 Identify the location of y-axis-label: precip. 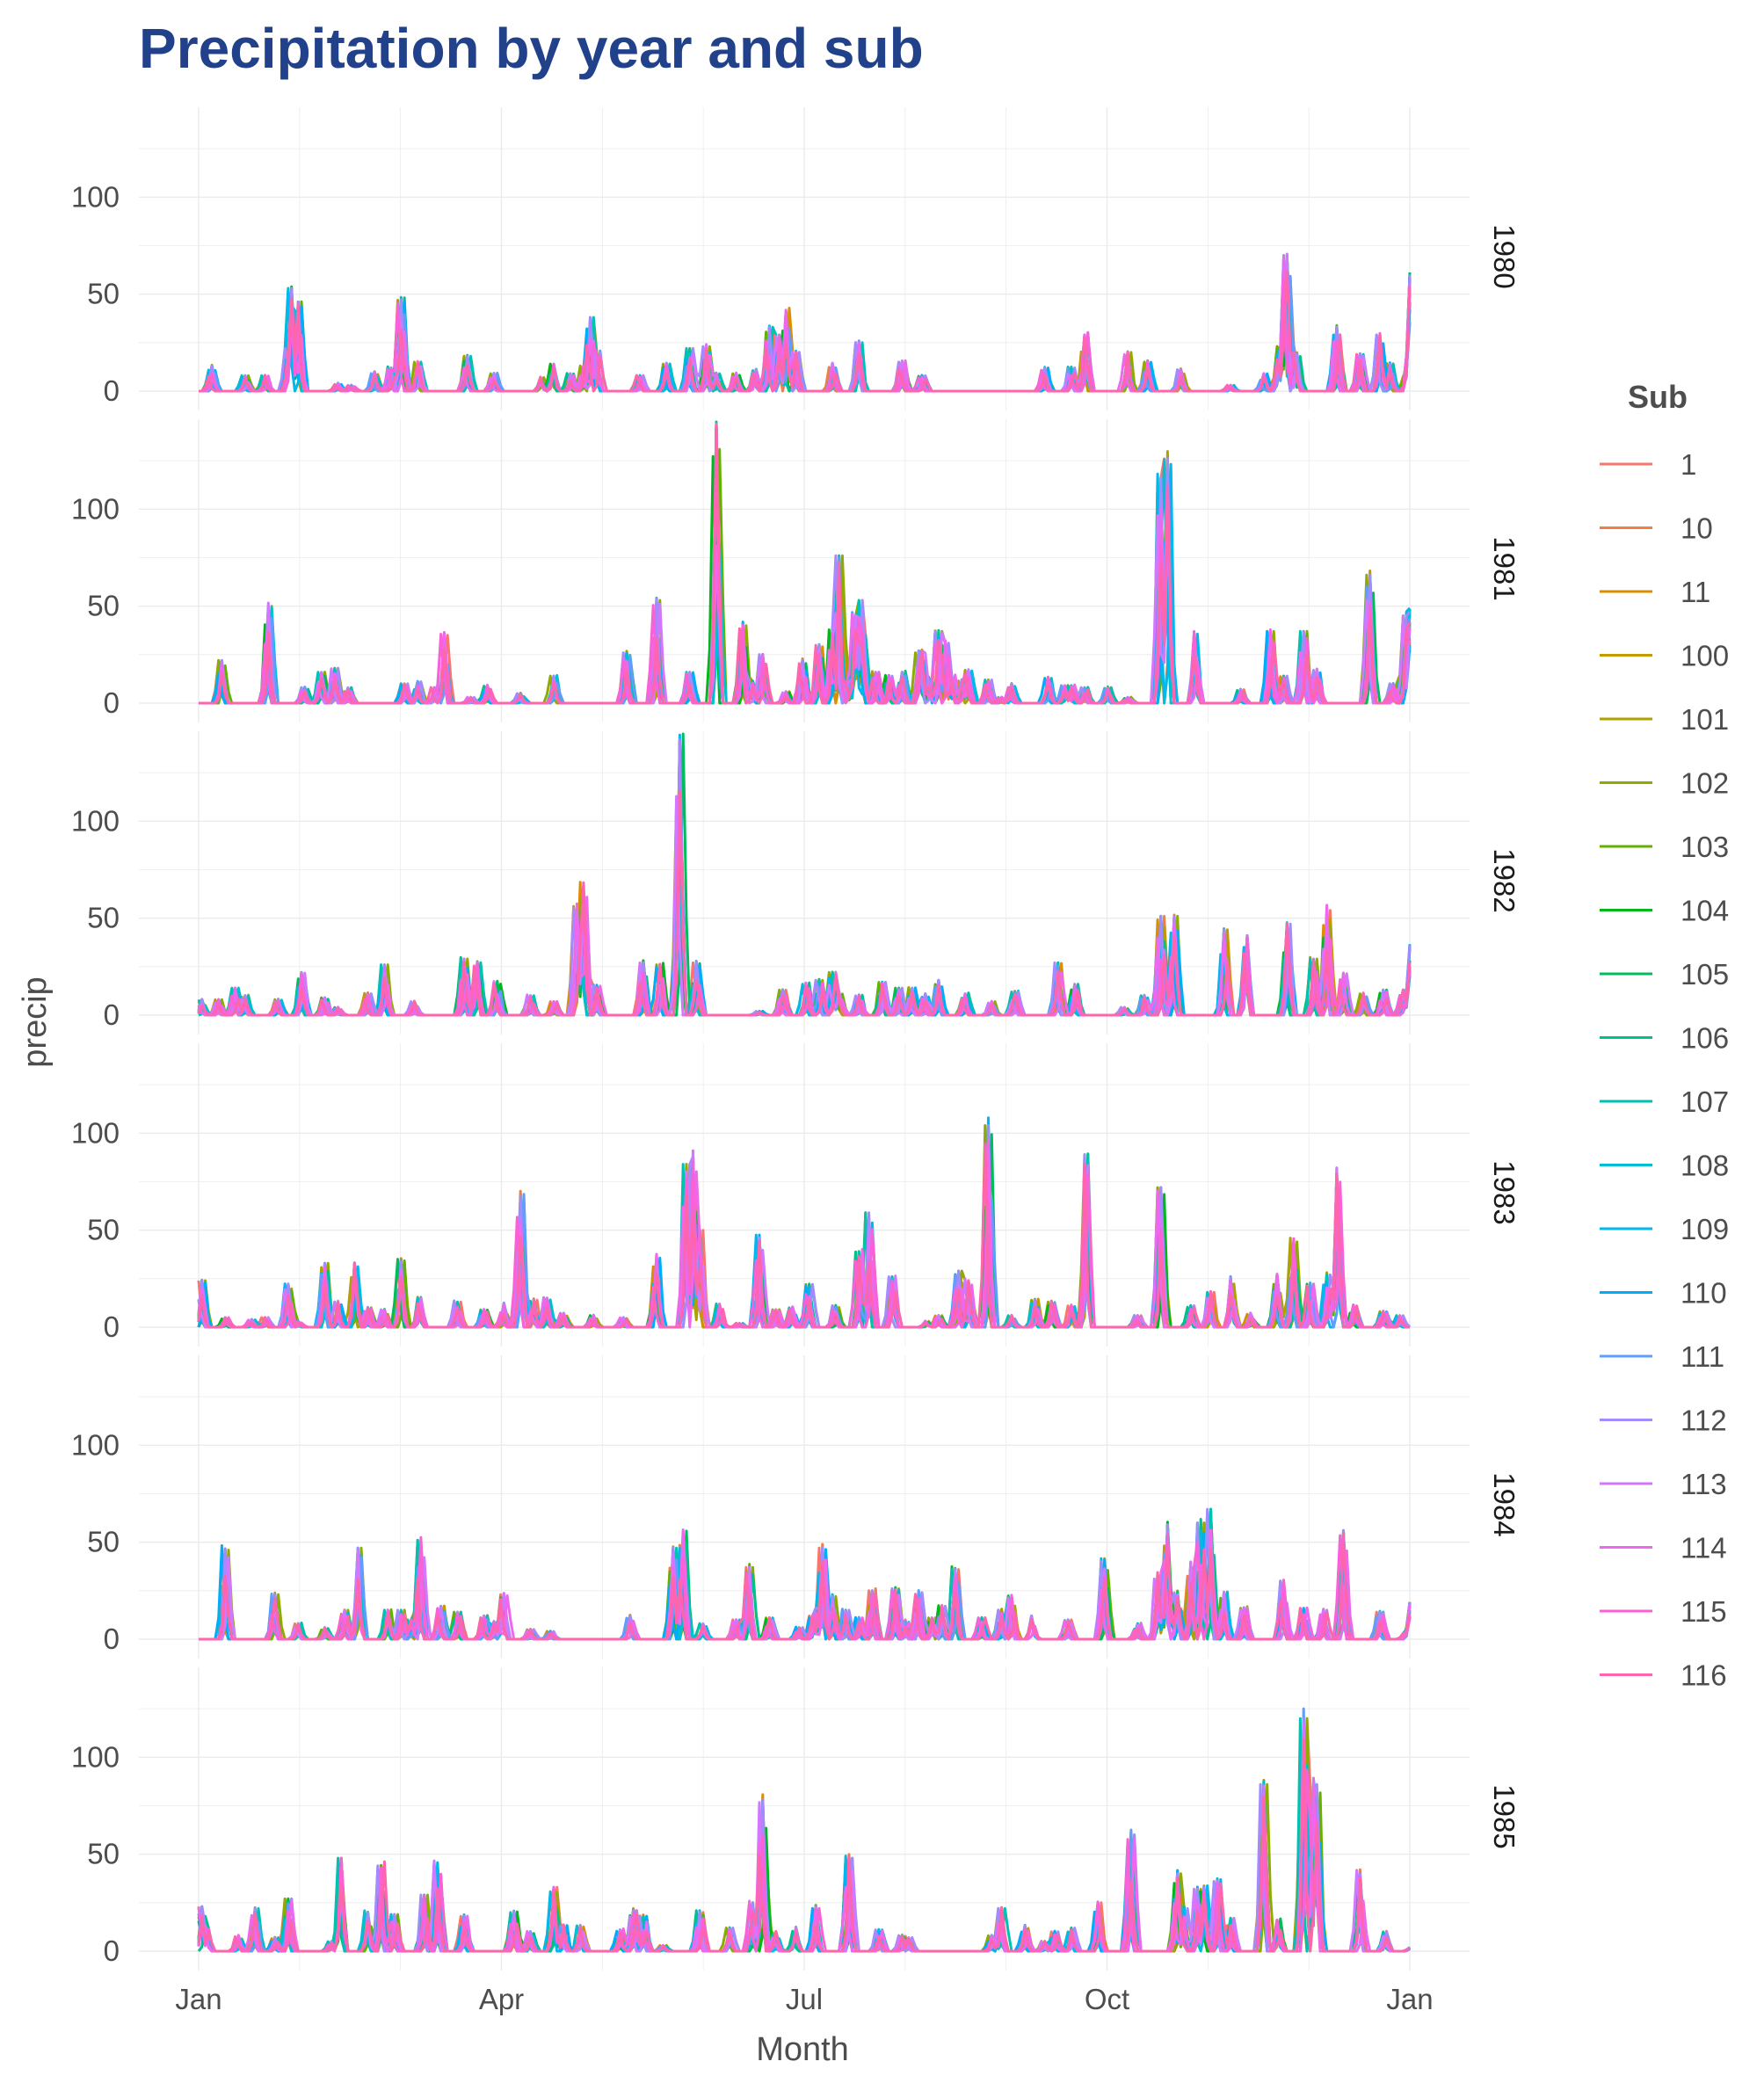
(35, 1022).